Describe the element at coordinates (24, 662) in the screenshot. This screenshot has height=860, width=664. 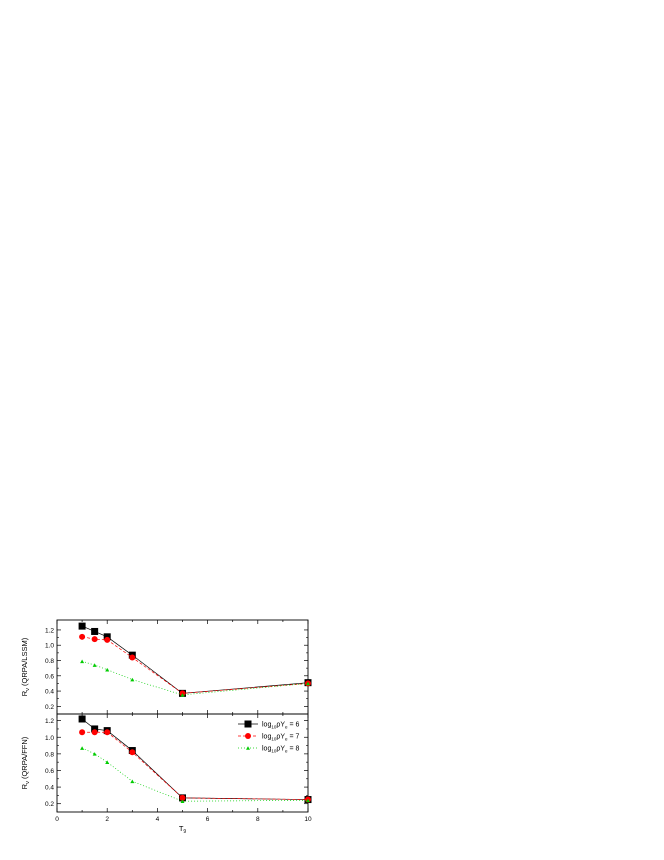
I see `y-axis-label-text: (QRPA/LSSM)` at that location.